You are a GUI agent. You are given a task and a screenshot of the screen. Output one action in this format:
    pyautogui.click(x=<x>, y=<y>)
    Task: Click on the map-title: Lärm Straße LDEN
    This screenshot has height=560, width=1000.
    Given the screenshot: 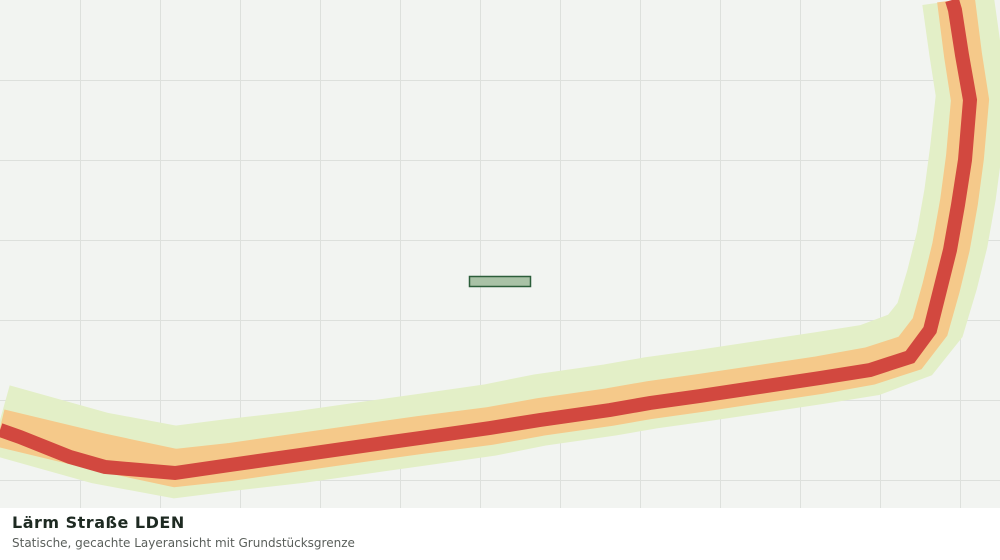 What is the action you would take?
    pyautogui.click(x=98, y=522)
    